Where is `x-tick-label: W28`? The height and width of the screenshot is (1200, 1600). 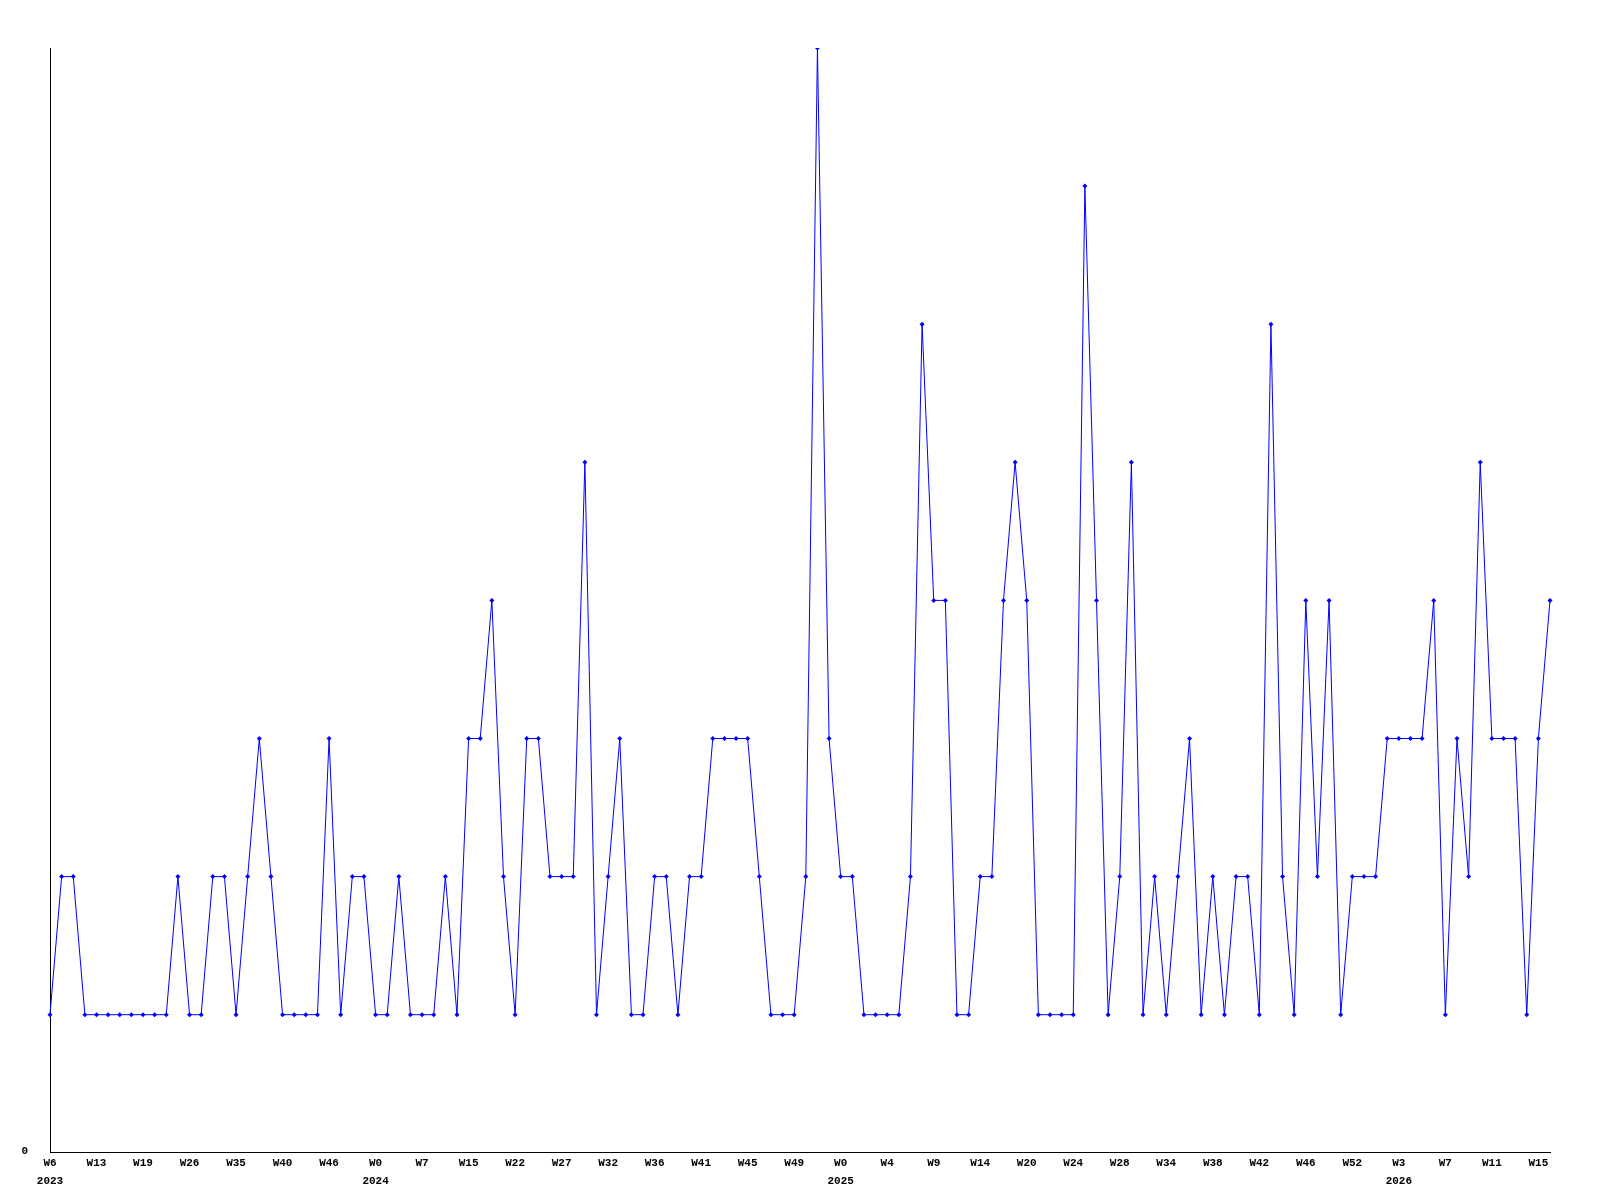 x-tick-label: W28 is located at coordinates (1120, 1163).